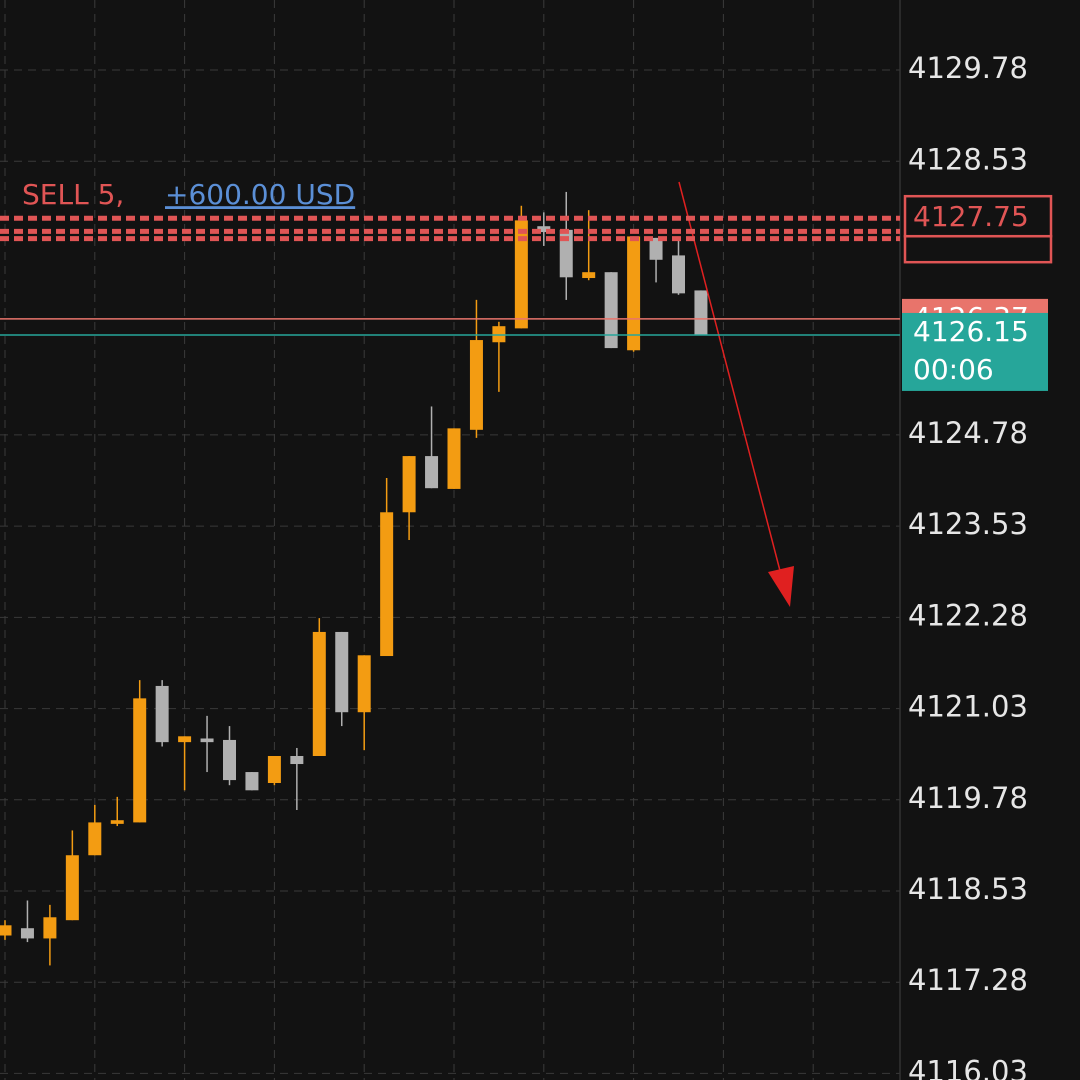  What do you see at coordinates (968, 707) in the screenshot?
I see `y-tick-label: 4121.03` at bounding box center [968, 707].